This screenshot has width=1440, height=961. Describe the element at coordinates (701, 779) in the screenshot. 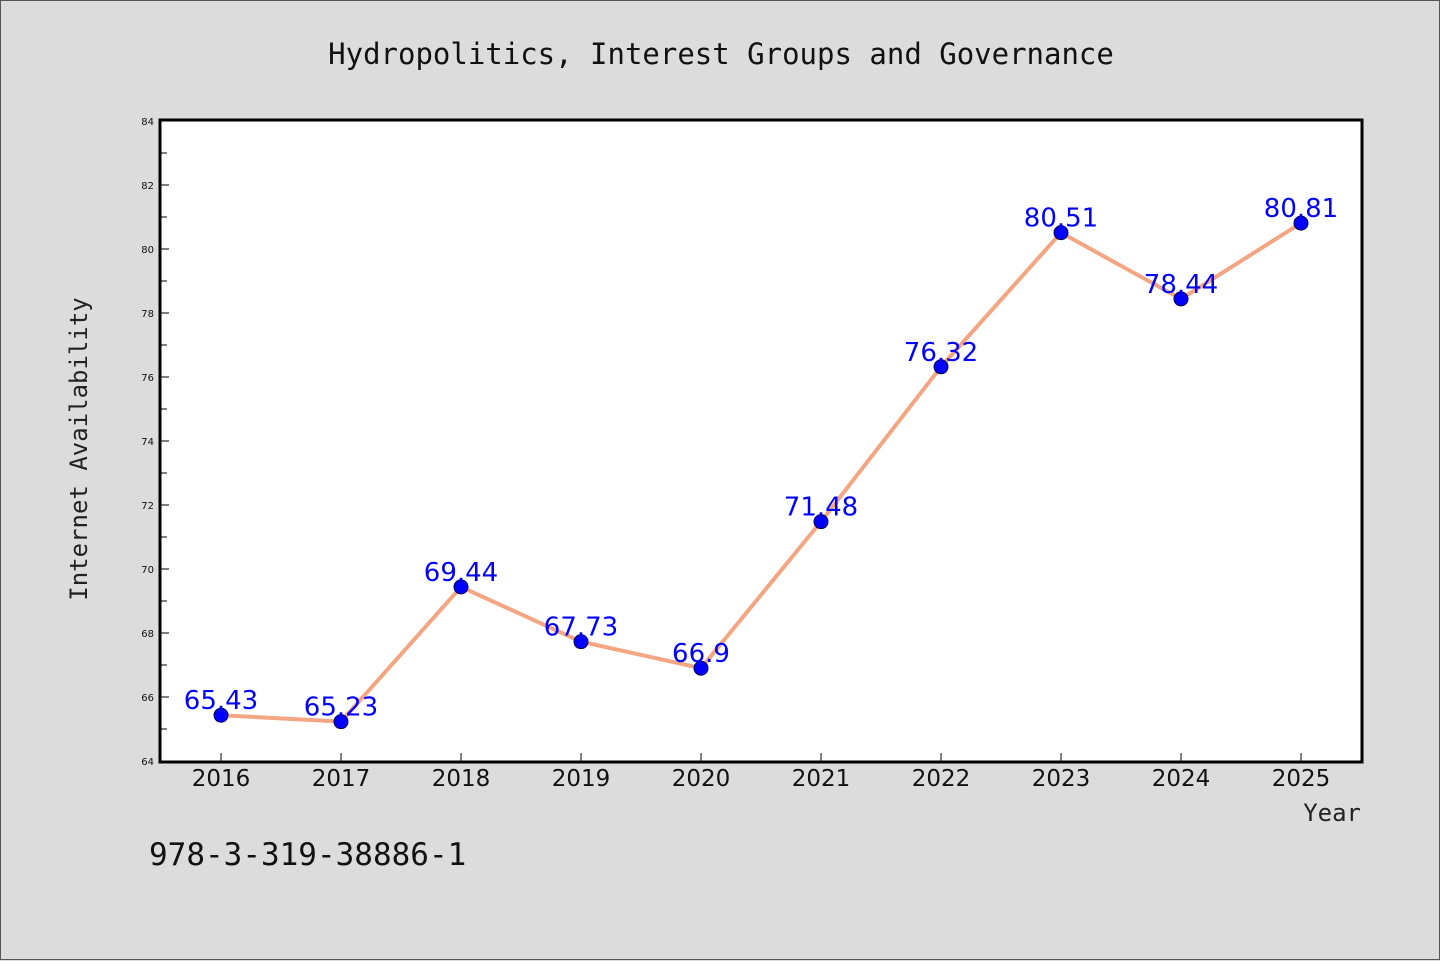

I see `x-tick-label: 2020` at that location.